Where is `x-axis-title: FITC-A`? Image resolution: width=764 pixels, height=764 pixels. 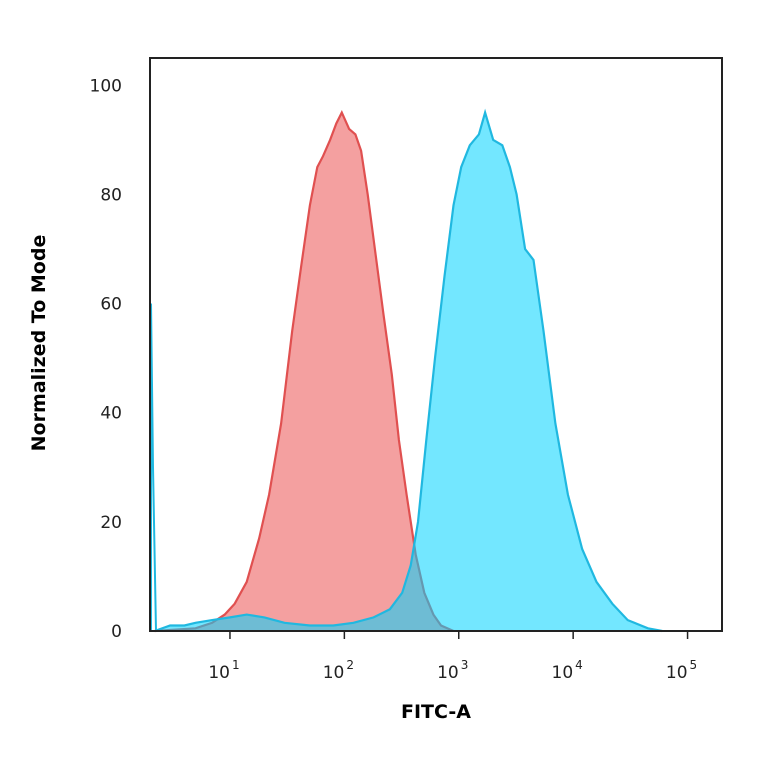 x-axis-title: FITC-A is located at coordinates (436, 712).